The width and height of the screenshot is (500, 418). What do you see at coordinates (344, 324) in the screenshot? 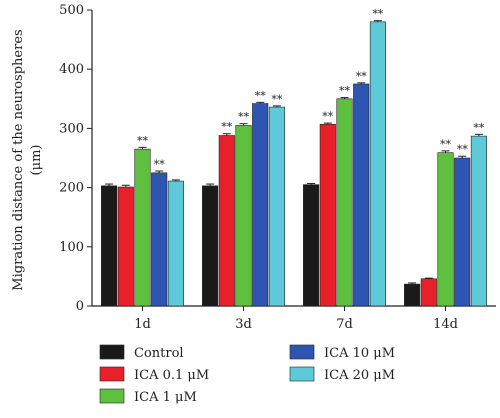
I see `x-tick-label: 7d` at bounding box center [344, 324].